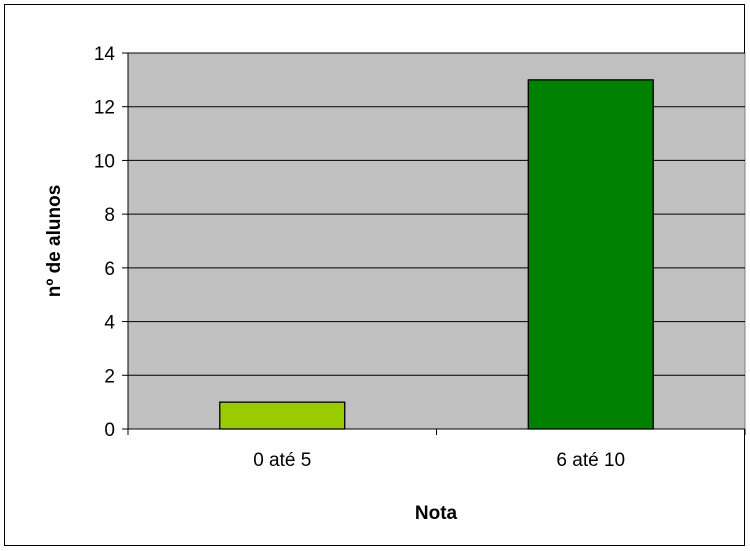  I want to click on y-tick-label-0: 0, so click(109, 430).